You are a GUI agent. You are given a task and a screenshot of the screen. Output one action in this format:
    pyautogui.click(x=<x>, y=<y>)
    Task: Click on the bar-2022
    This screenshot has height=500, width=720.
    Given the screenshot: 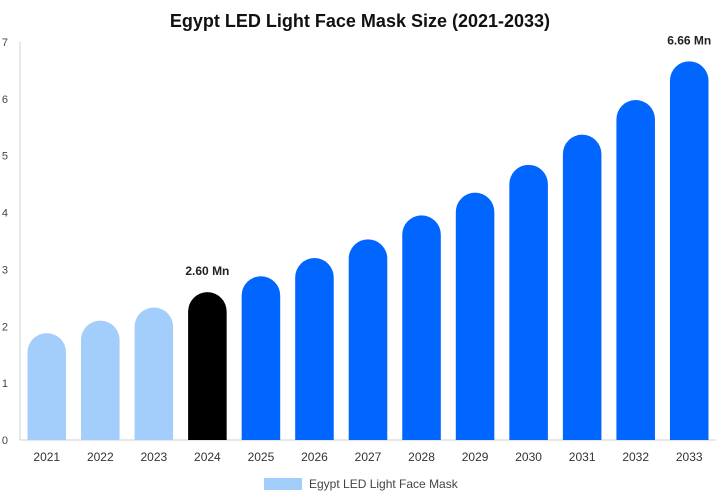 What is the action you would take?
    pyautogui.click(x=100, y=380)
    